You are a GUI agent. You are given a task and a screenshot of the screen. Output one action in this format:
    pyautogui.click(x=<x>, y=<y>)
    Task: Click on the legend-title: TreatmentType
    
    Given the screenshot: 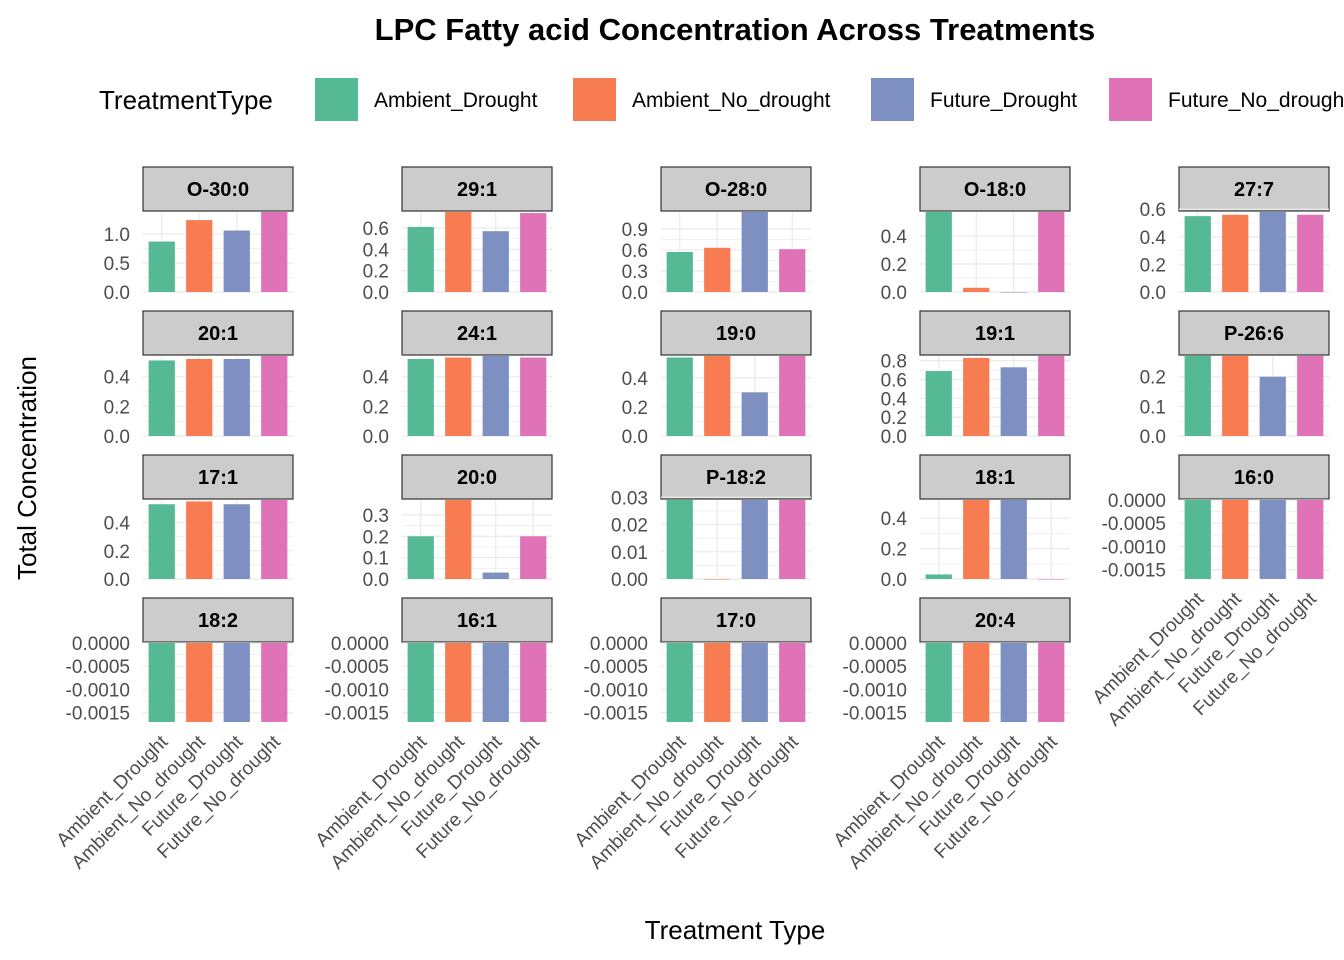 What is the action you would take?
    pyautogui.click(x=186, y=100)
    